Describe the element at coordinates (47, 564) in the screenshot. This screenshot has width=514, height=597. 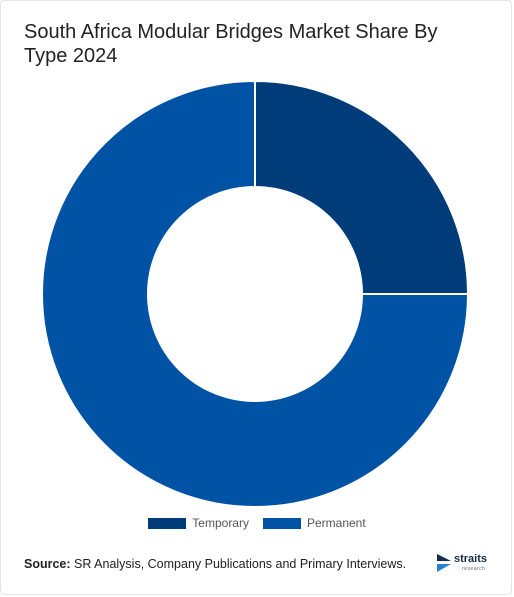
I see `source-label: Source:` at that location.